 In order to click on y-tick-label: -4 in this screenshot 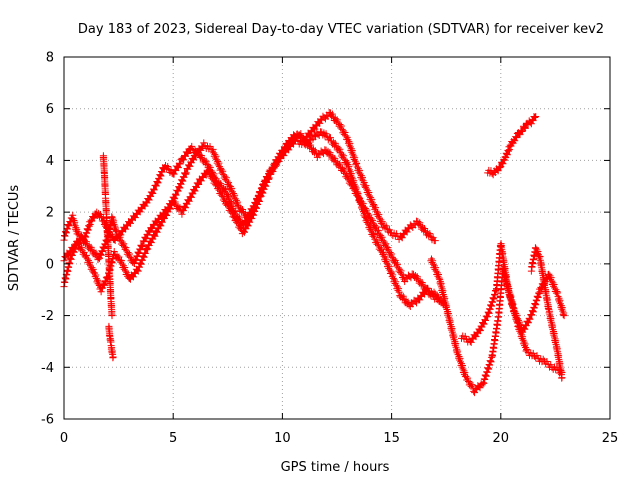, I will do `click(47, 368)`.